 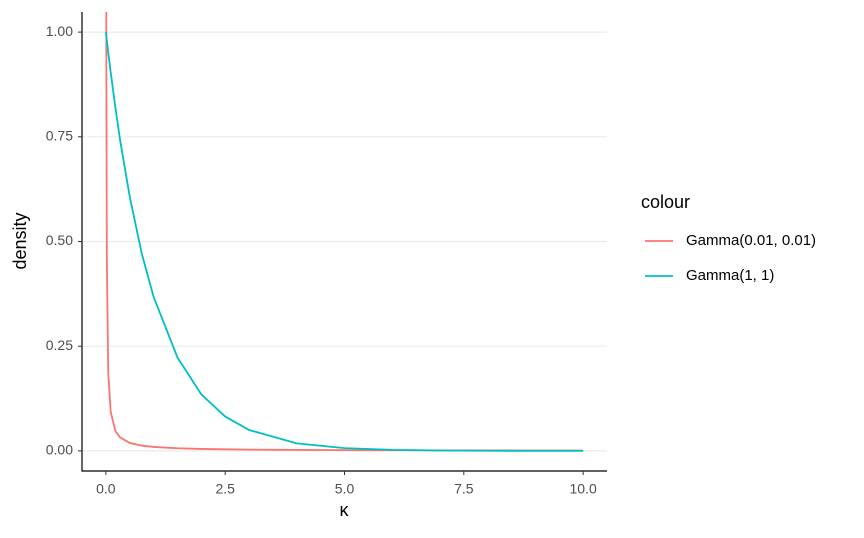 I want to click on x-tick-label: 10.0, so click(x=583, y=489).